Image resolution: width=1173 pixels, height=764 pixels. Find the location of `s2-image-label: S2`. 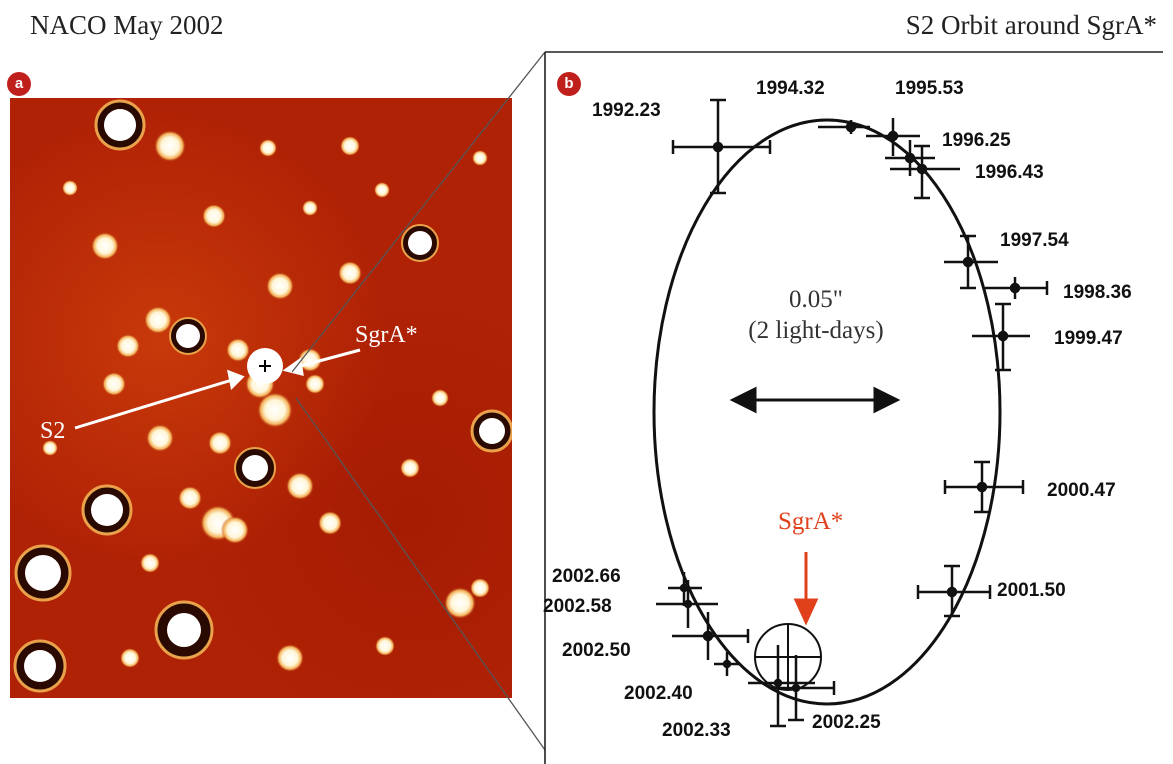

s2-image-label: S2 is located at coordinates (53, 431).